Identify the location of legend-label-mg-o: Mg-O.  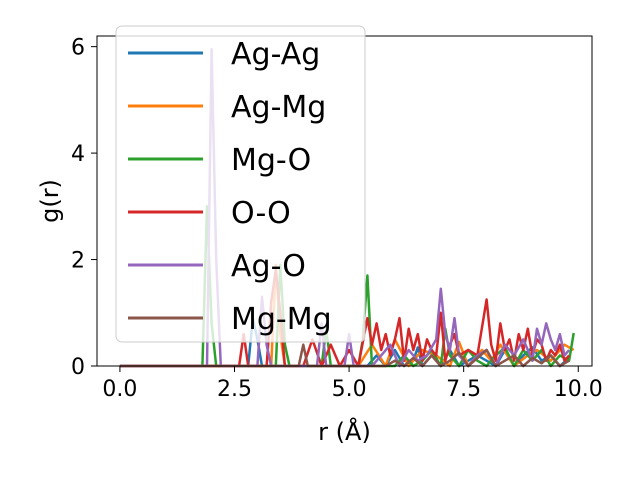
(271, 160).